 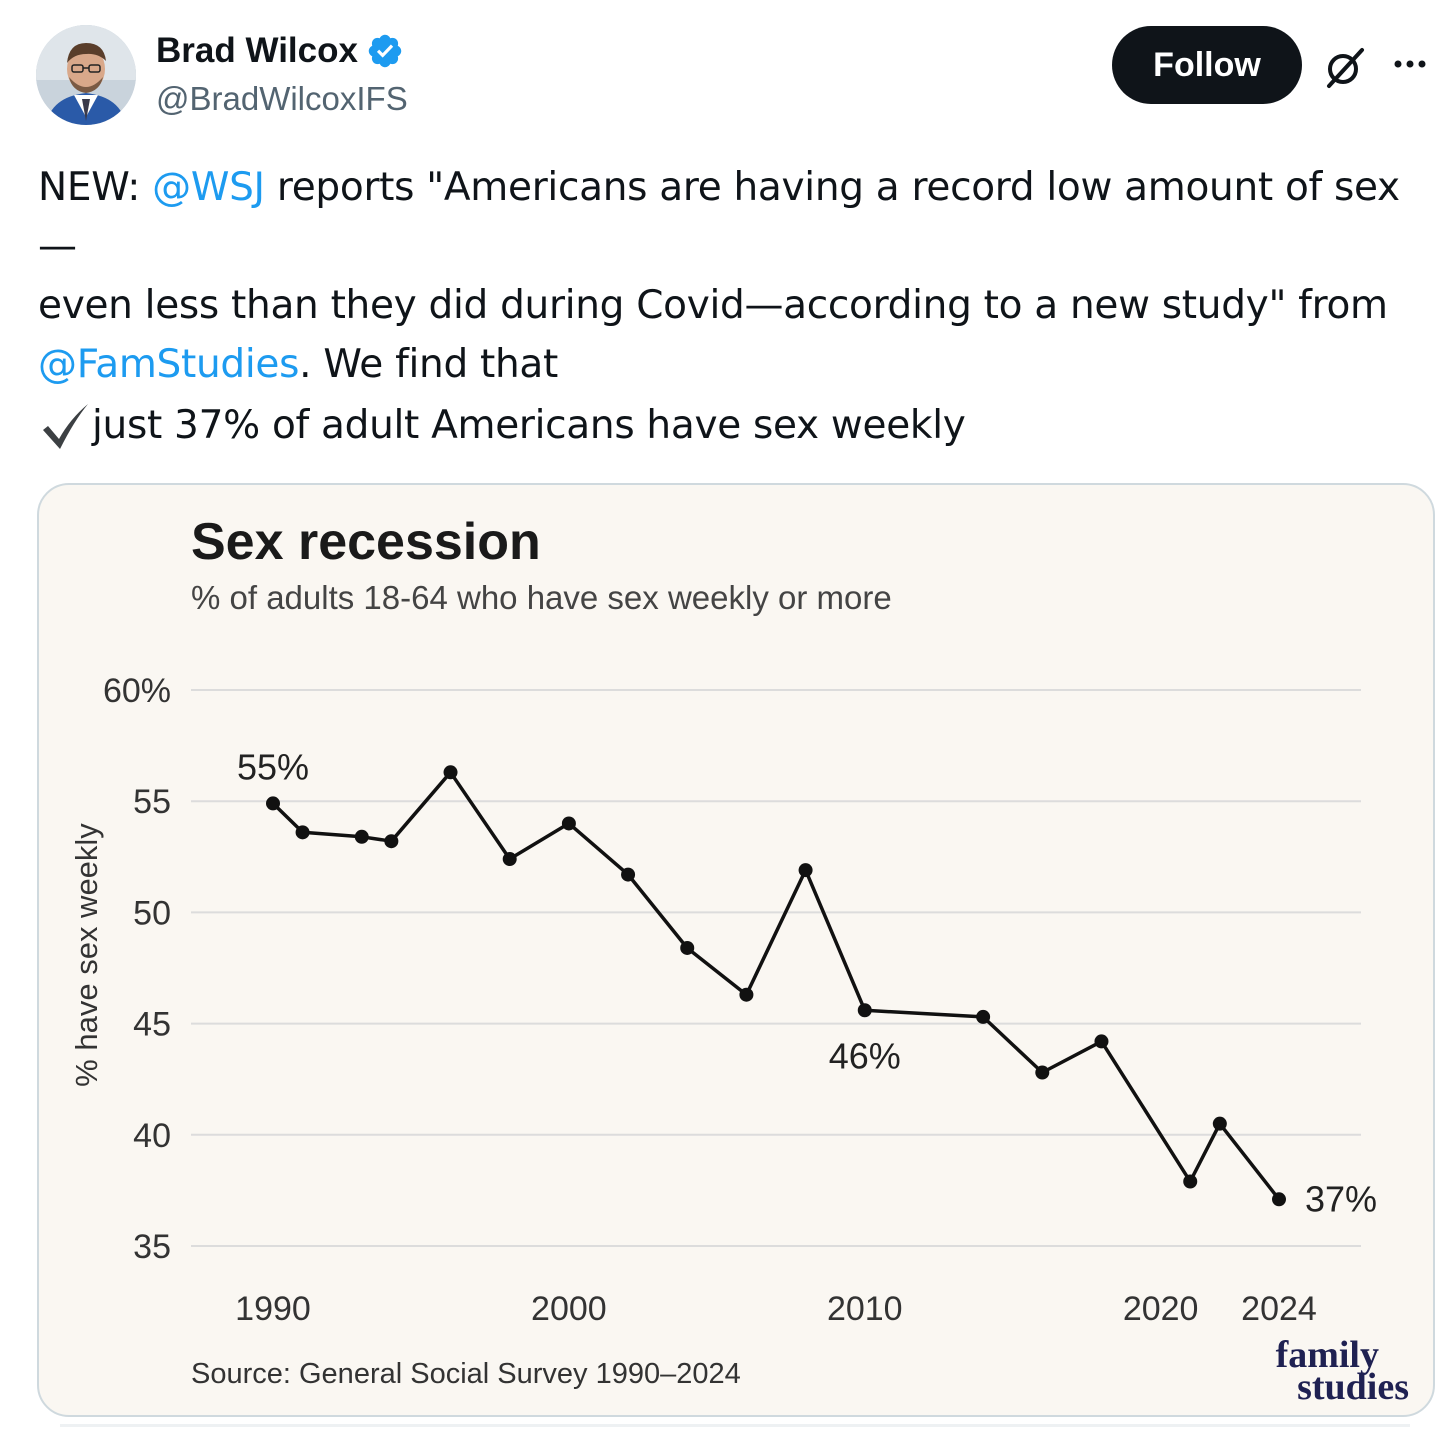 What do you see at coordinates (257, 50) in the screenshot?
I see `author-name-text: Brad Wilcox` at bounding box center [257, 50].